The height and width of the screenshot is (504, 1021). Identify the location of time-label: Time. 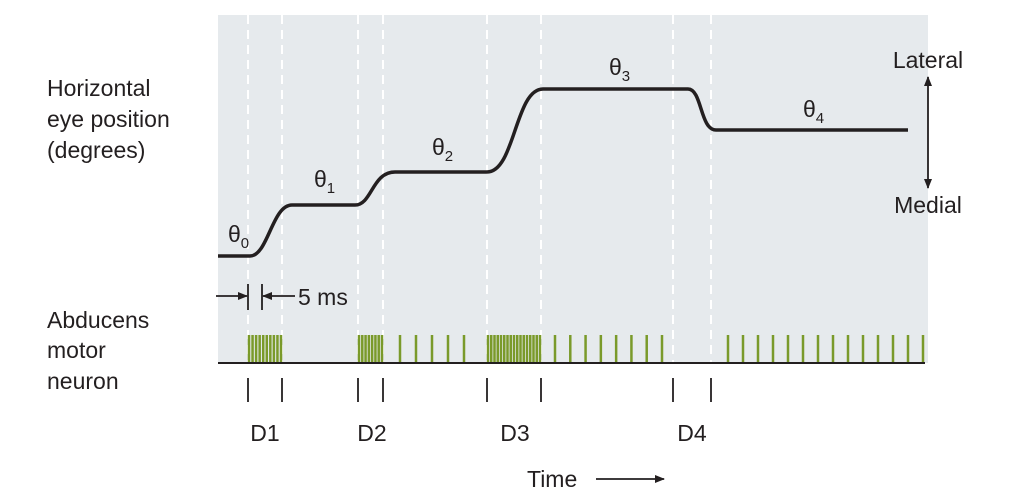
(552, 479).